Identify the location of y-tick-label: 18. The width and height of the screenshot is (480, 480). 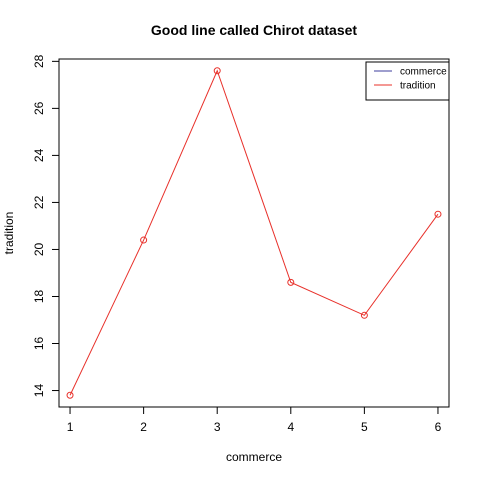
(39, 296).